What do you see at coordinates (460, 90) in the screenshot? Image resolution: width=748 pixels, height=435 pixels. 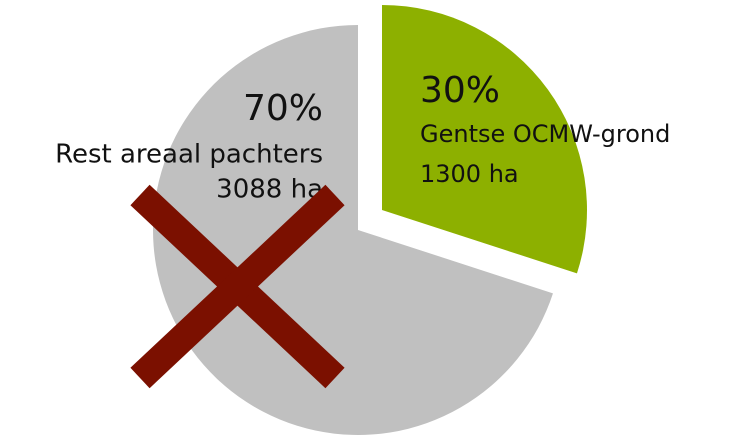 I see `value-label: 30%` at bounding box center [460, 90].